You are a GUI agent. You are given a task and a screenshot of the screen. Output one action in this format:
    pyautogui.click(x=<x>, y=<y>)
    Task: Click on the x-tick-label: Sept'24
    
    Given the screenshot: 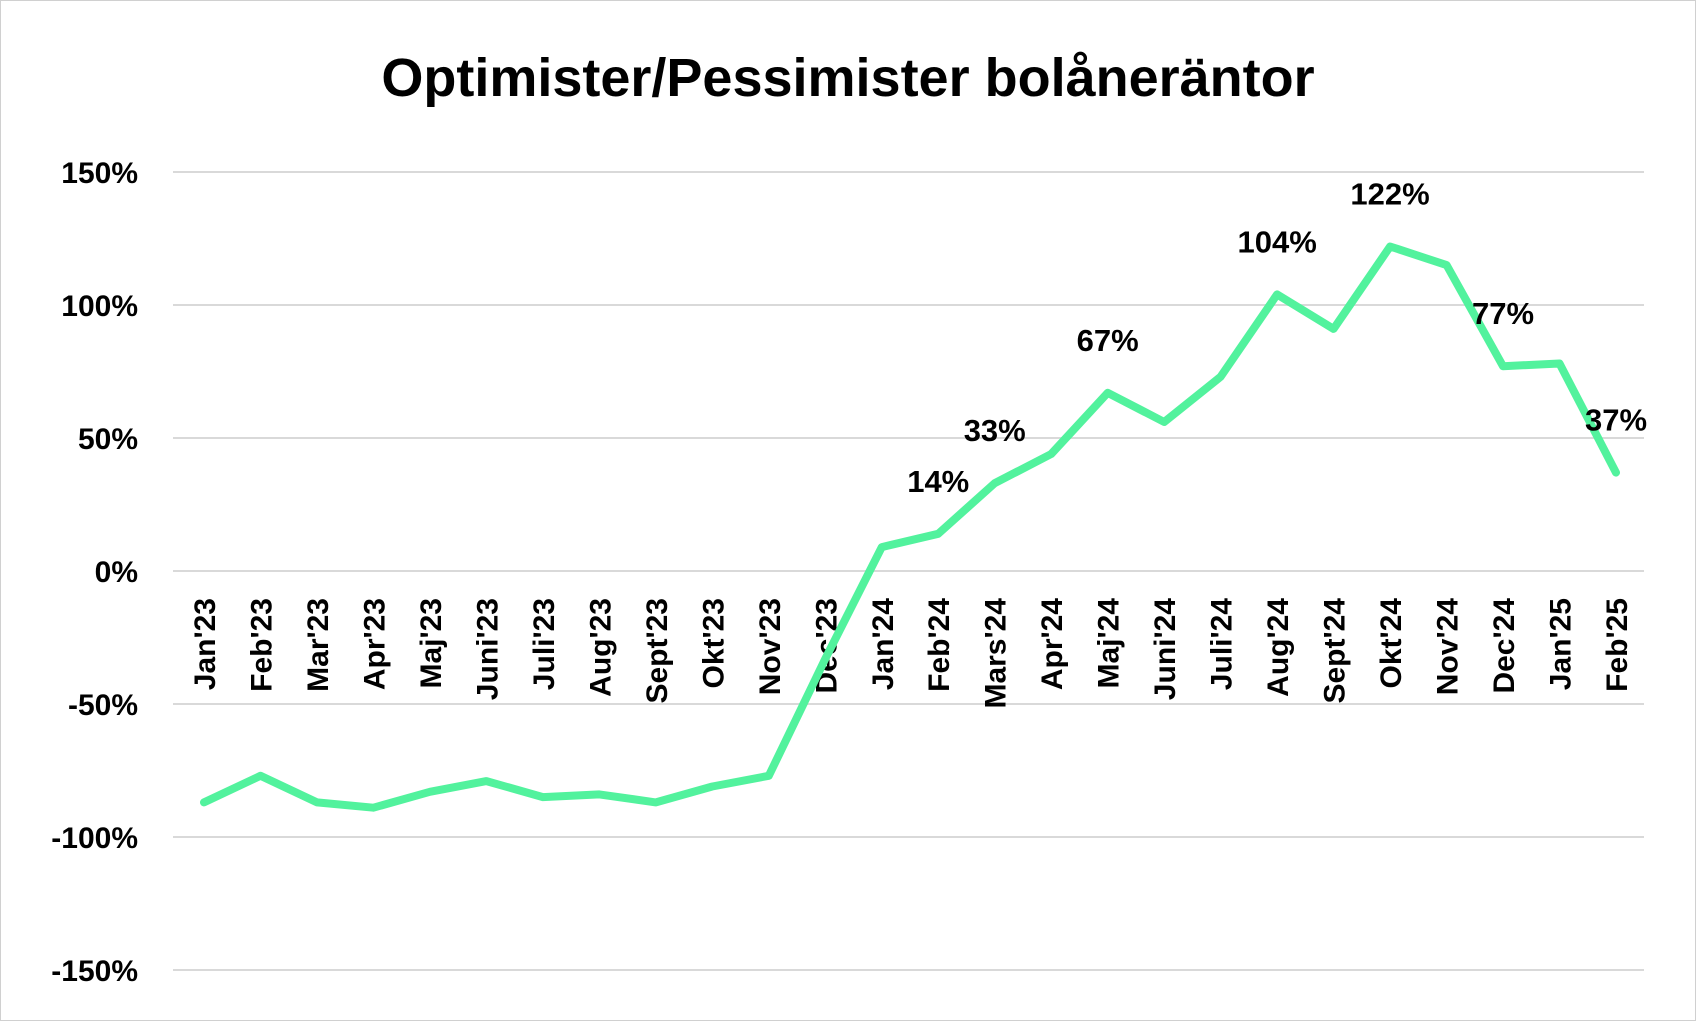 What is the action you would take?
    pyautogui.click(x=1335, y=651)
    